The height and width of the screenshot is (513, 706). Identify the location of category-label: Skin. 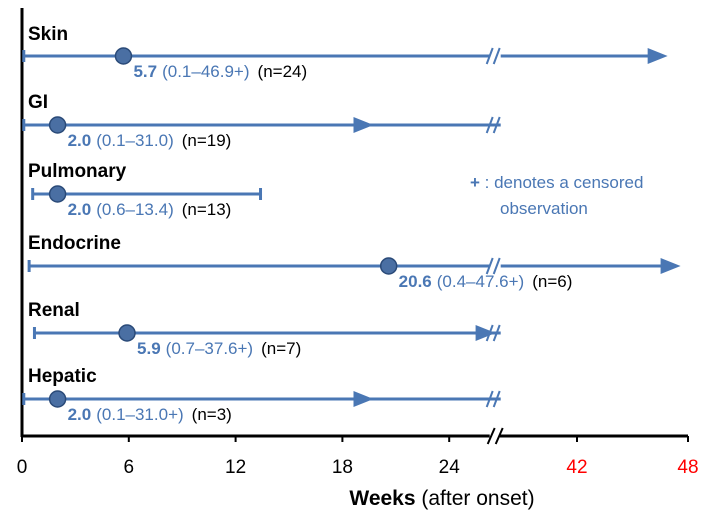
(48, 34).